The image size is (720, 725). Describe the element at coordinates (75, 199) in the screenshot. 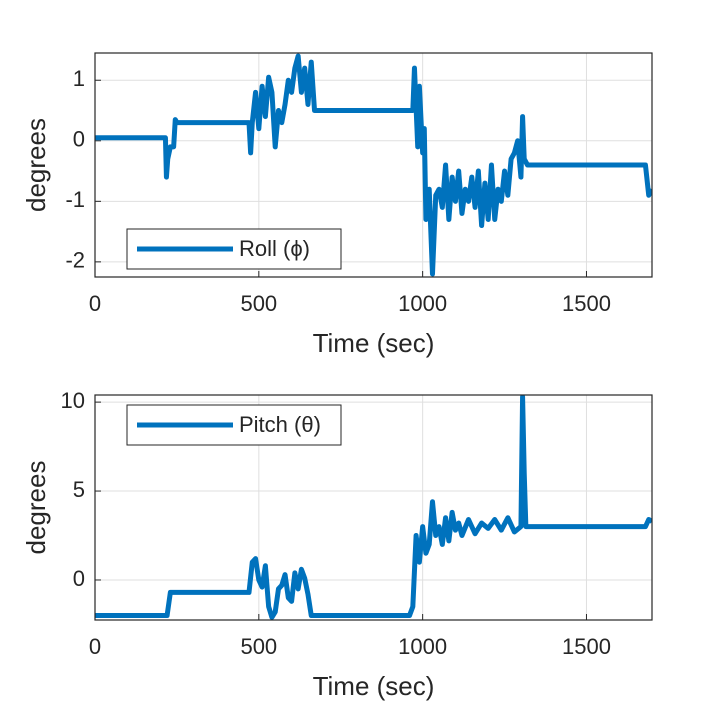

I see `y-tick-label: -1` at that location.